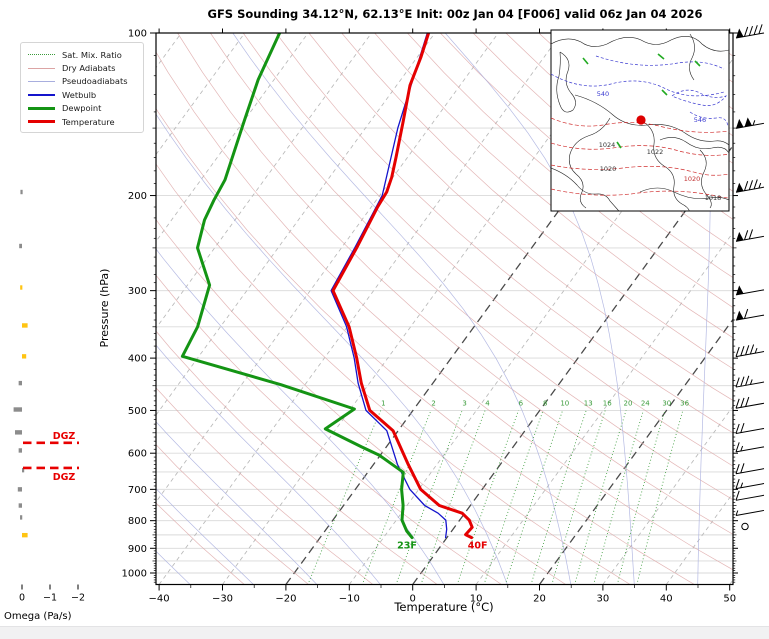 This screenshot has height=639, width=769. What do you see at coordinates (349, 599) in the screenshot?
I see `temperature-tick-label: −10` at bounding box center [349, 599].